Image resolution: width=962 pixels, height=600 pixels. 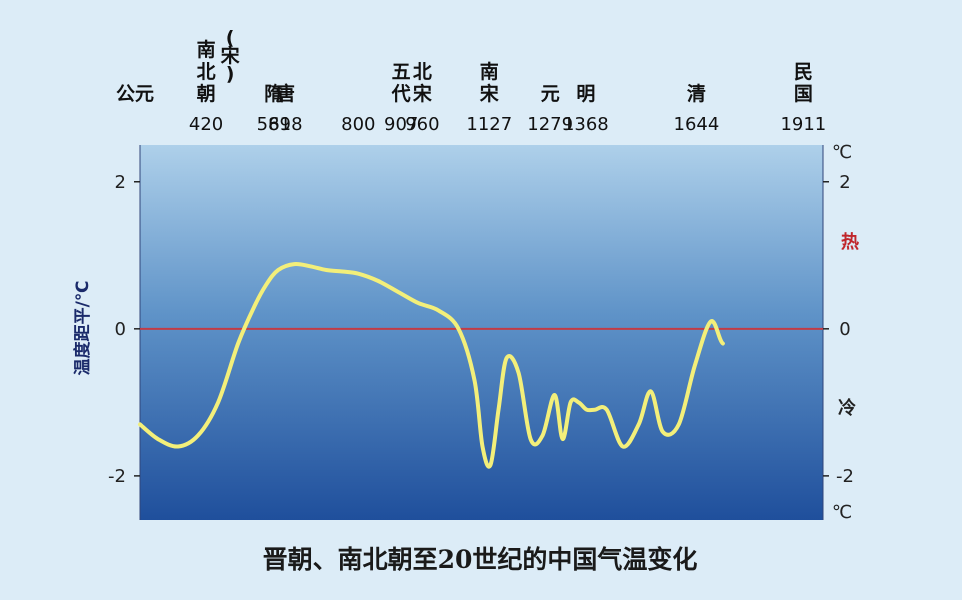 What do you see at coordinates (489, 124) in the screenshot?
I see `year-label: 1127` at bounding box center [489, 124].